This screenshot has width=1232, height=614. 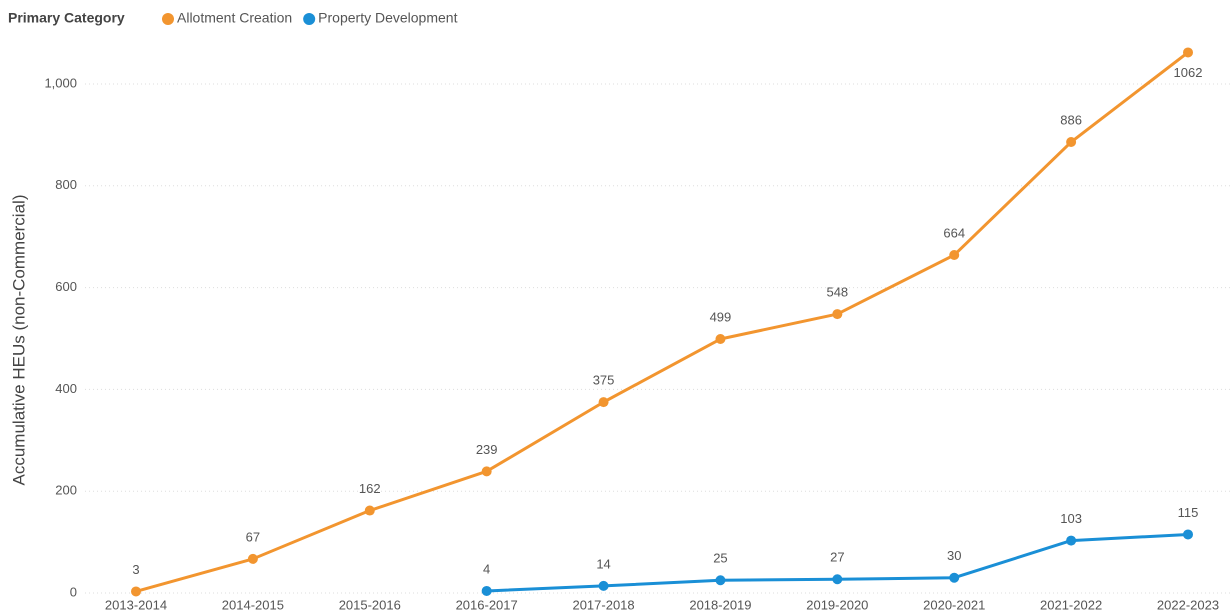 What do you see at coordinates (954, 232) in the screenshot?
I see `data-label: 664` at bounding box center [954, 232].